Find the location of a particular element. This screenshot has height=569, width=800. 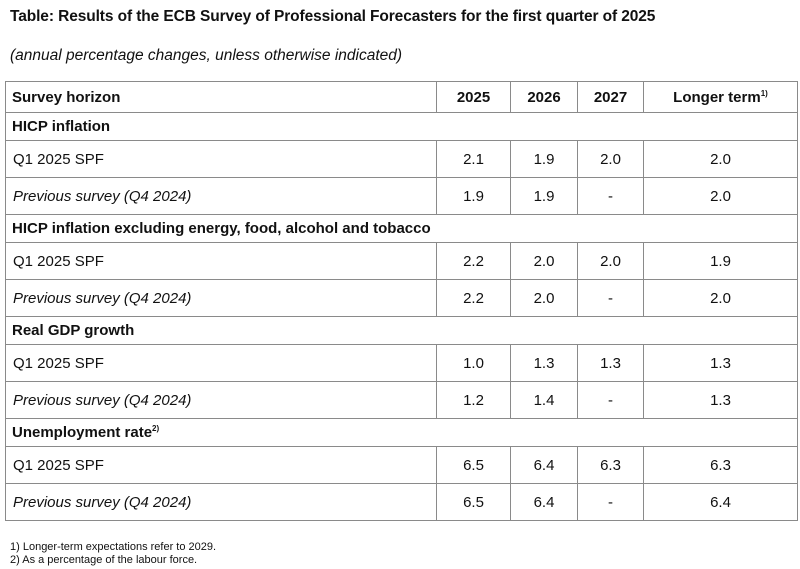

section-heading-label: Unemployment rate is located at coordinates (82, 432).